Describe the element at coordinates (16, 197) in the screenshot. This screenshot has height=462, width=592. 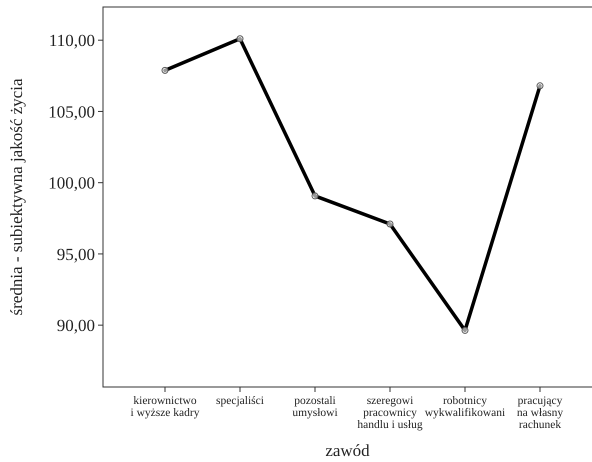
I see `y-axis-title: średnia - subiektywna jakość życia` at that location.